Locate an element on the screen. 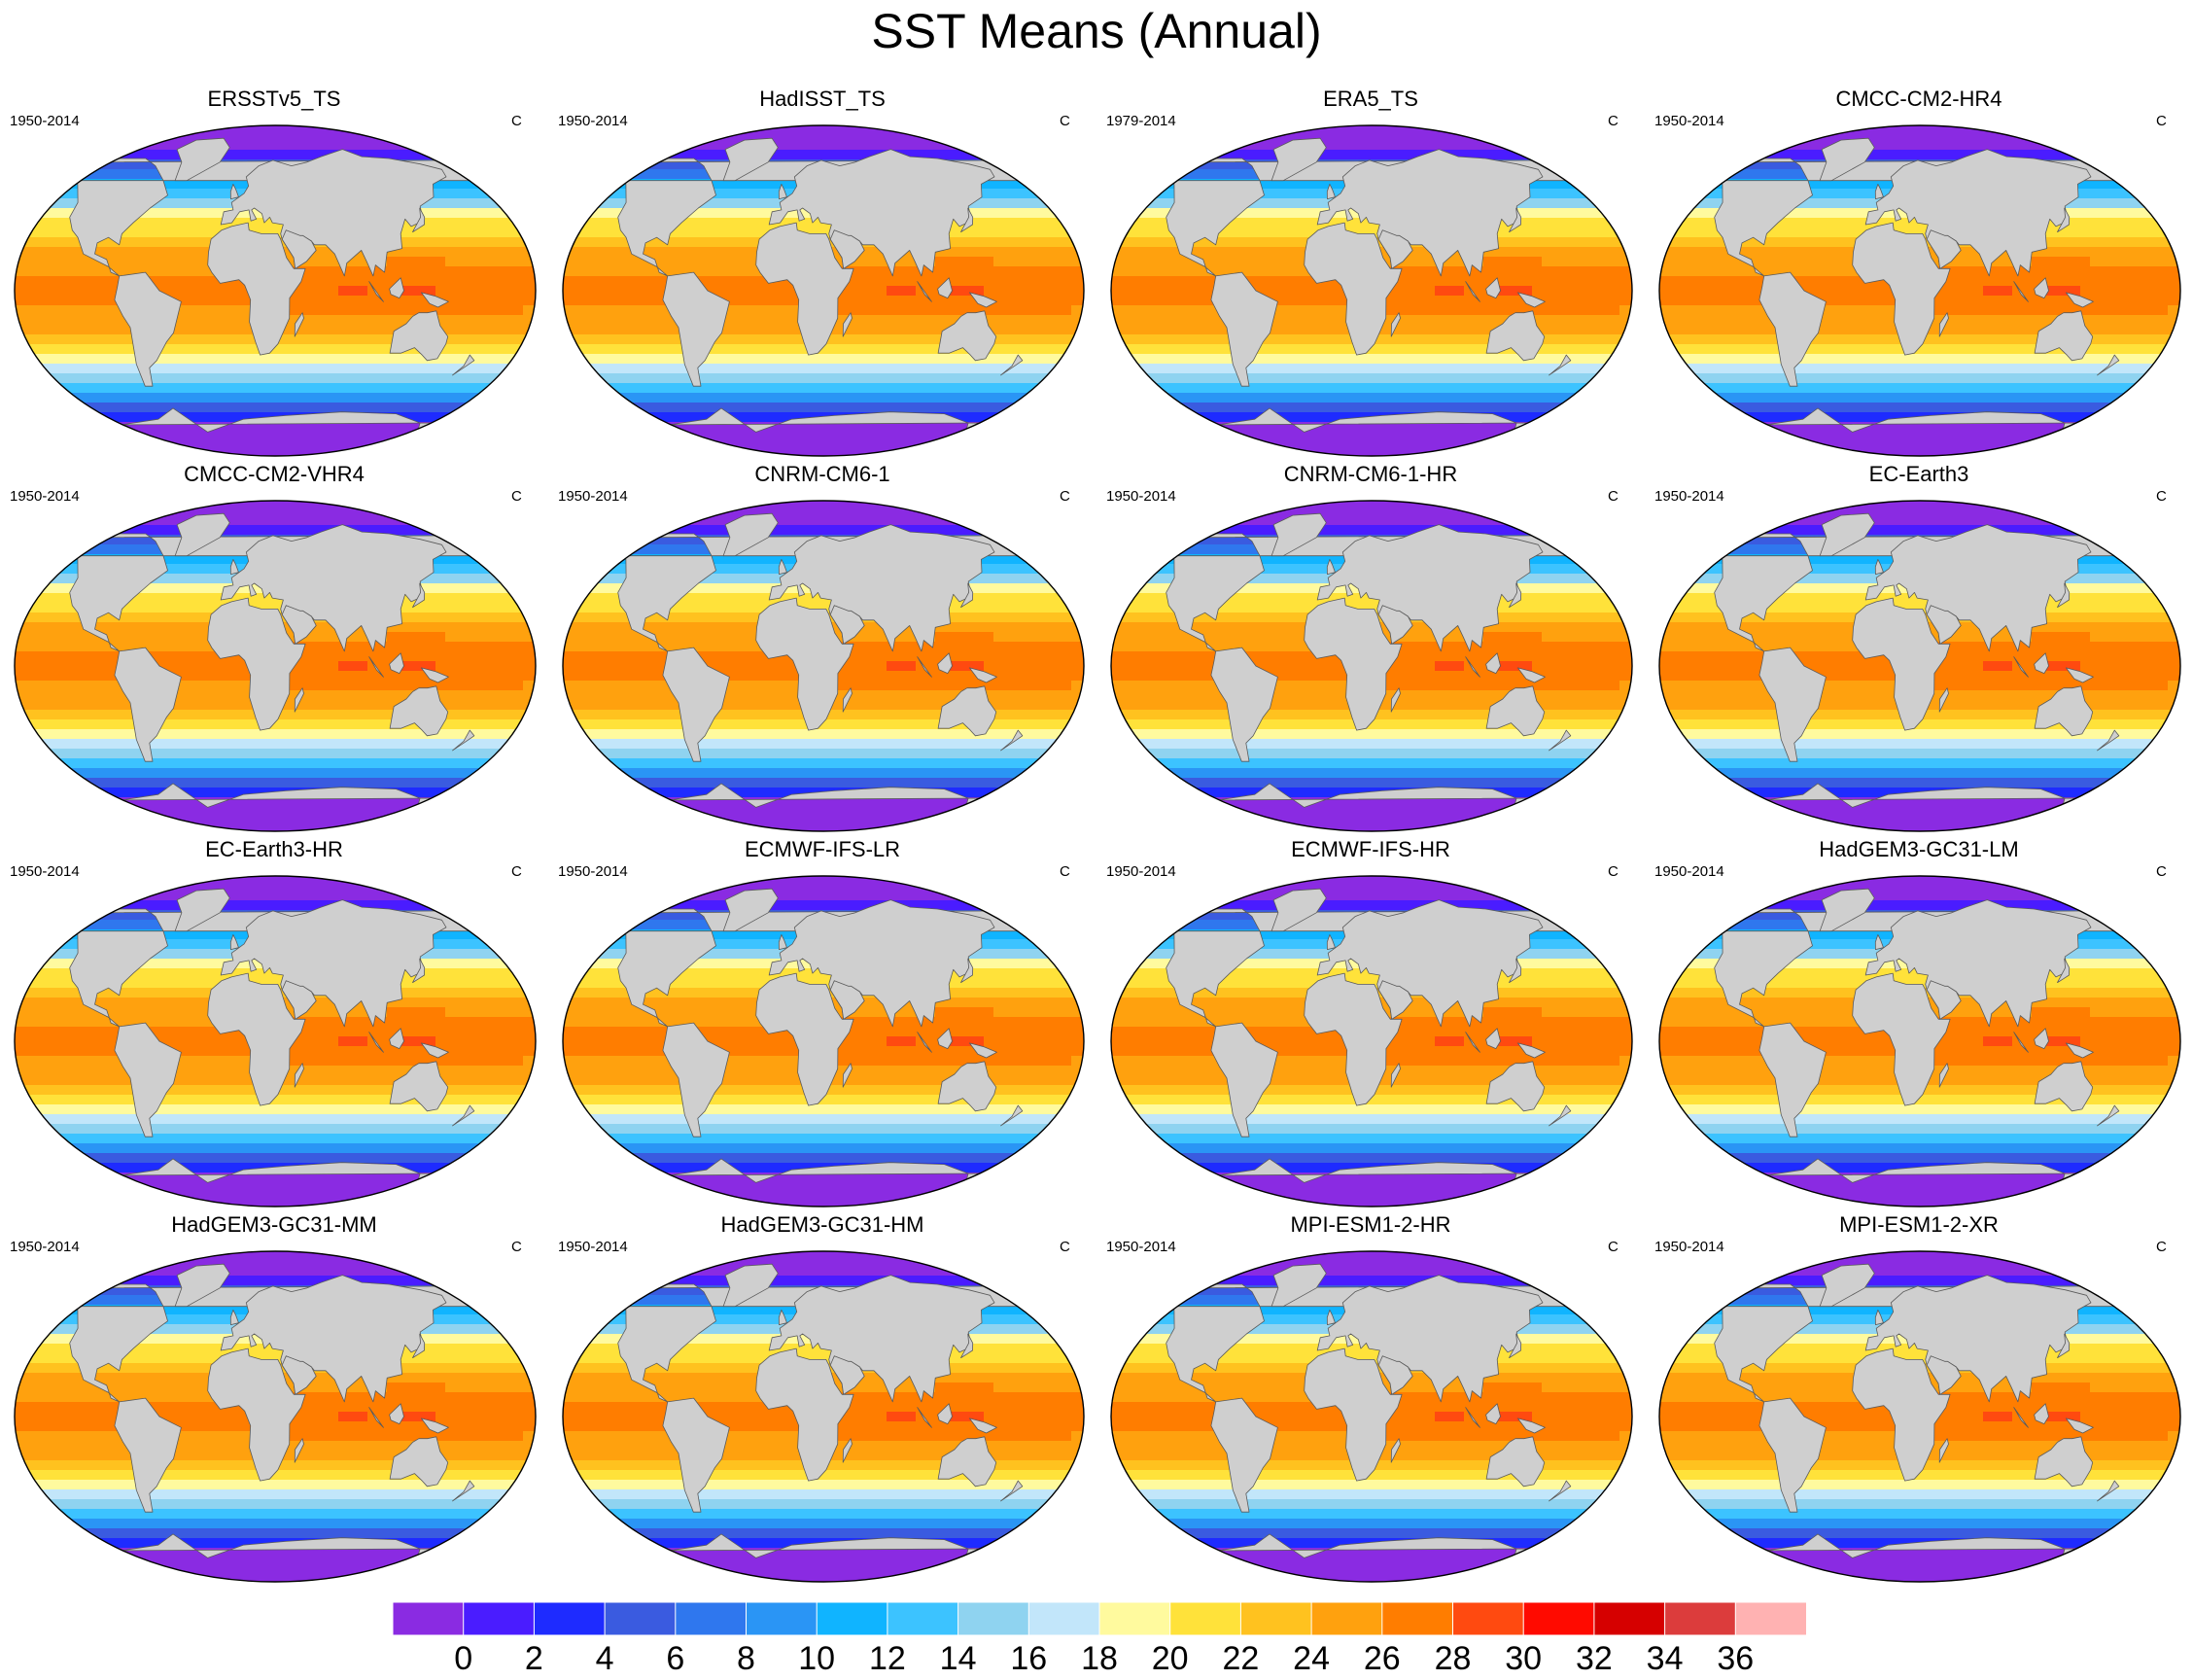 The height and width of the screenshot is (1680, 2193). map-panel: MPI-ESM1-2-HR 1950-2014 C is located at coordinates (1370, 1399).